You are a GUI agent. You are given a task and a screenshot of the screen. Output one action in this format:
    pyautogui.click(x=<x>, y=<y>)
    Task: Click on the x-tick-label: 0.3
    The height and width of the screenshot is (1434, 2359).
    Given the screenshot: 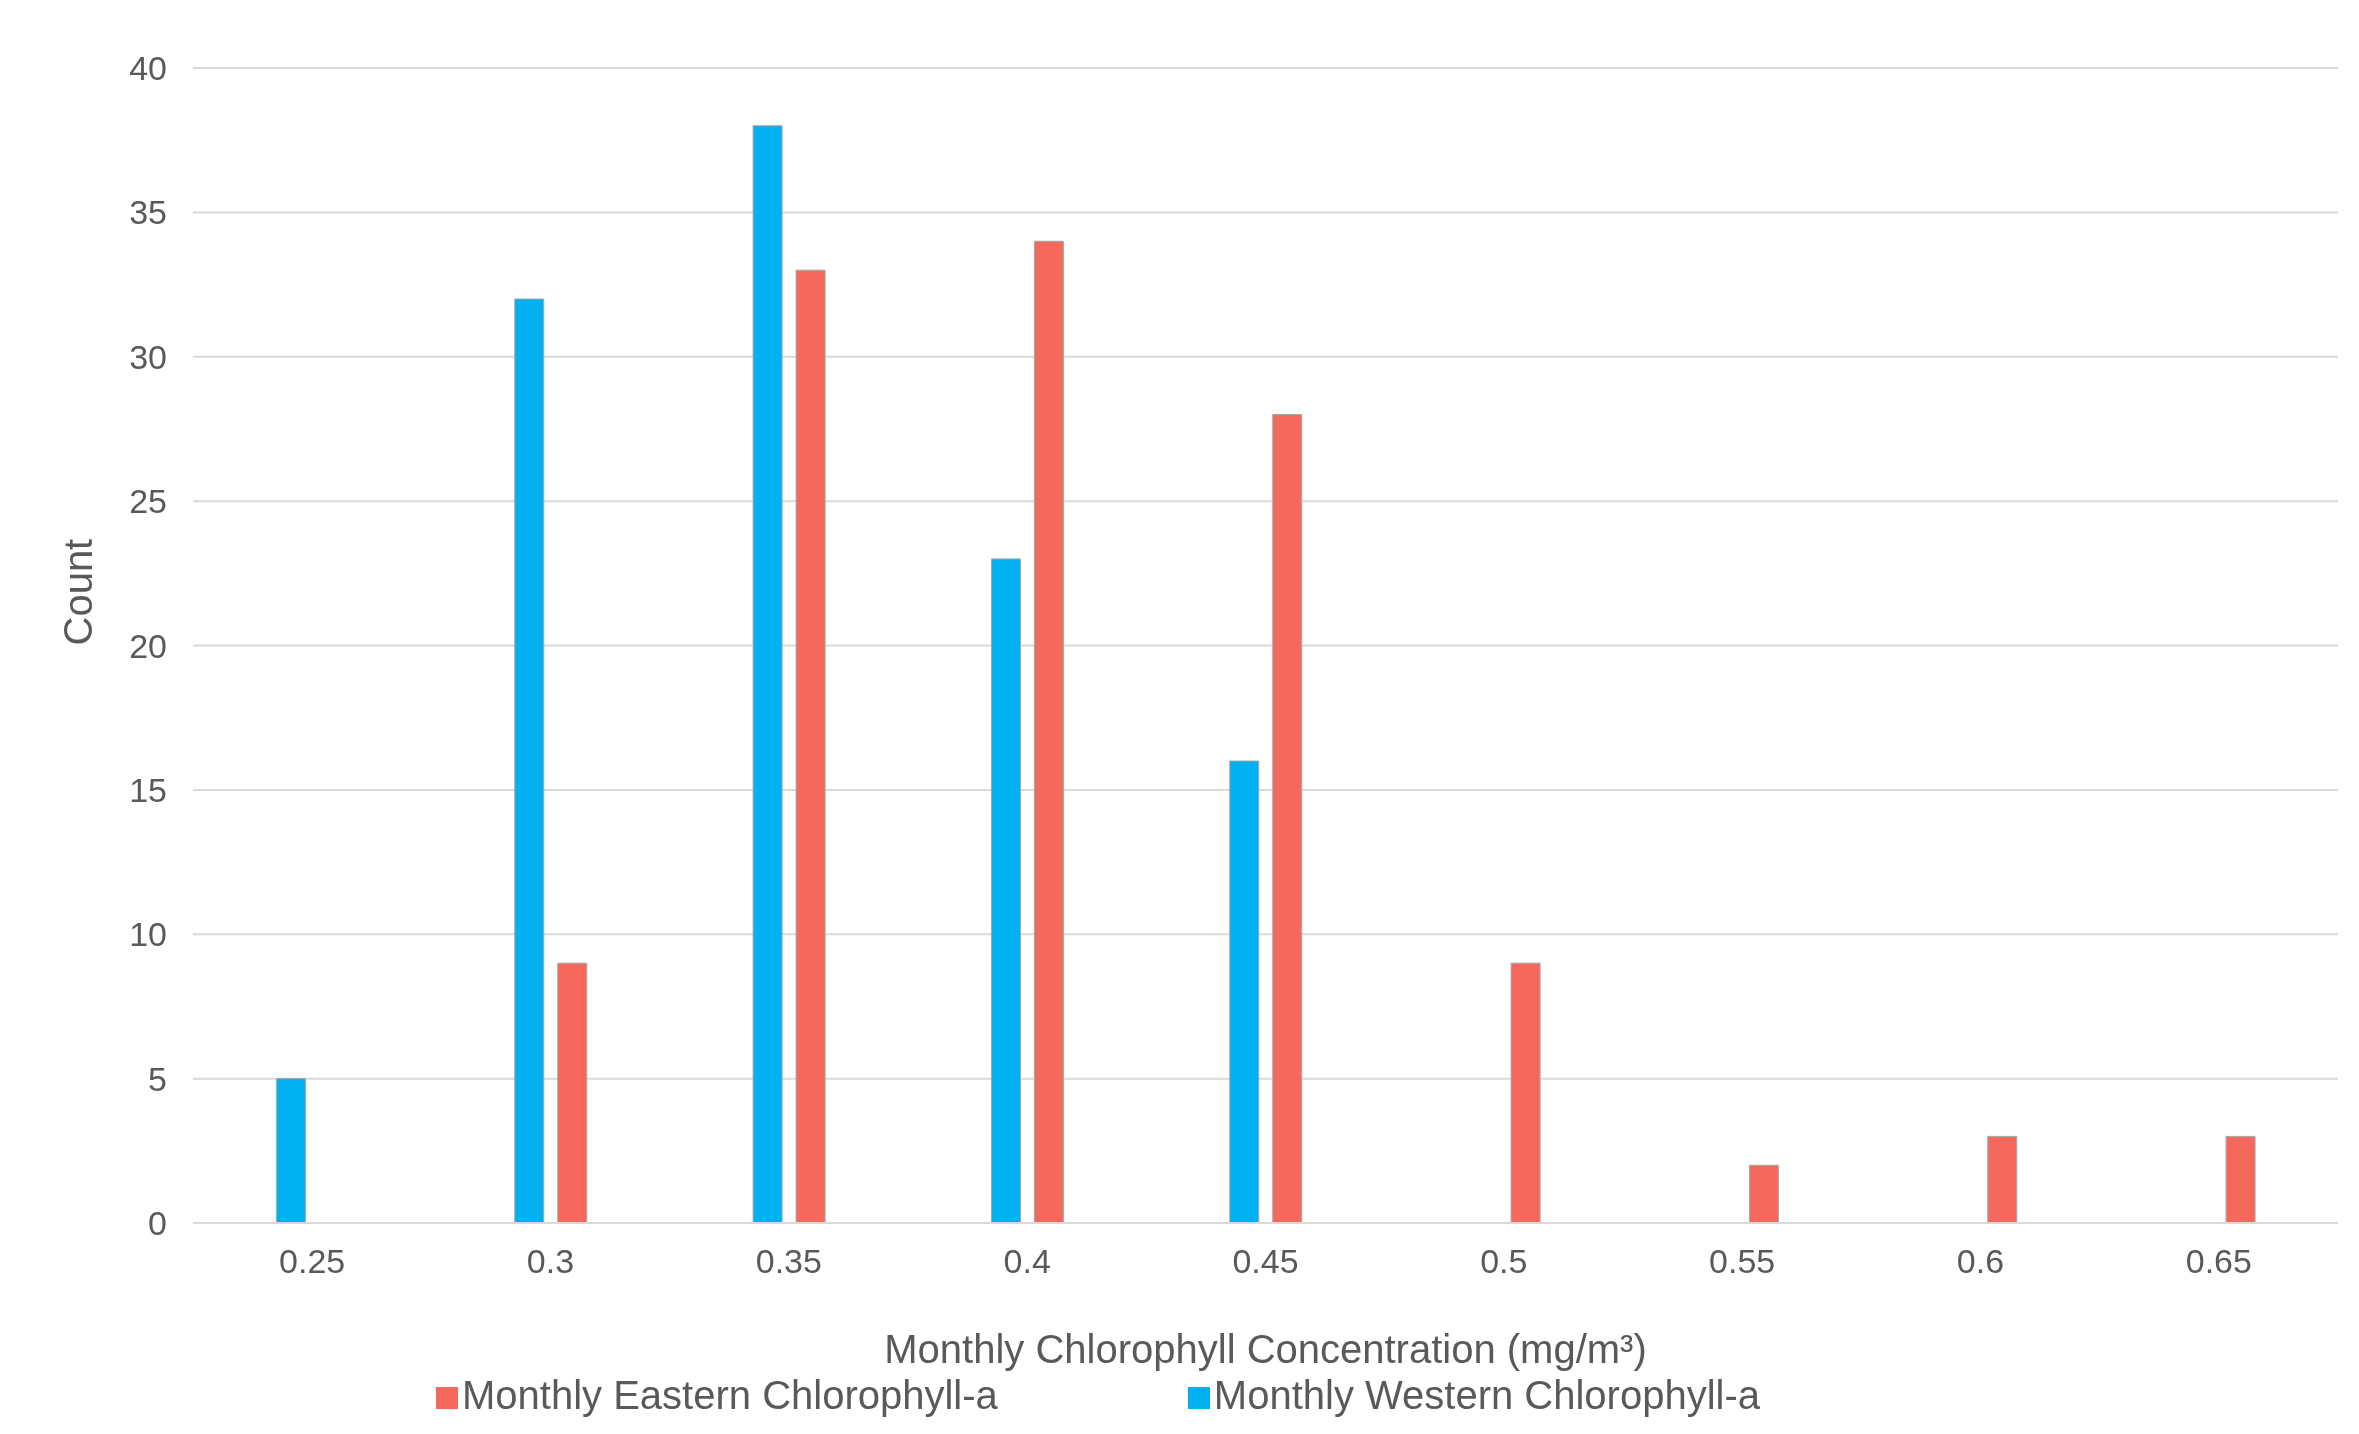 What is the action you would take?
    pyautogui.click(x=550, y=1261)
    